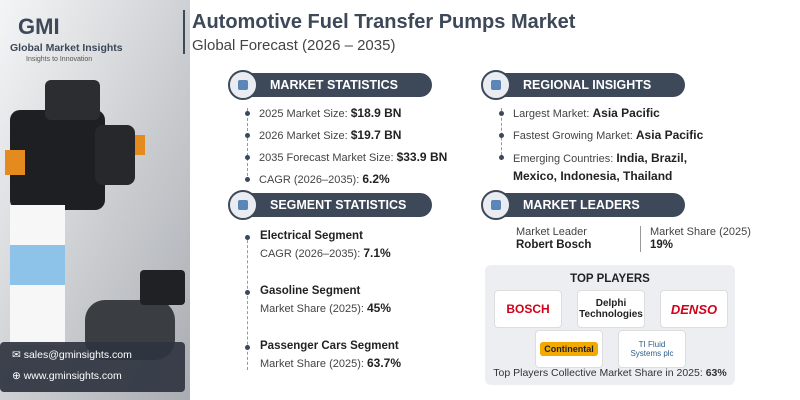 The height and width of the screenshot is (400, 800). Describe the element at coordinates (310, 291) in the screenshot. I see `segment-name: Gasoline Segment` at that location.